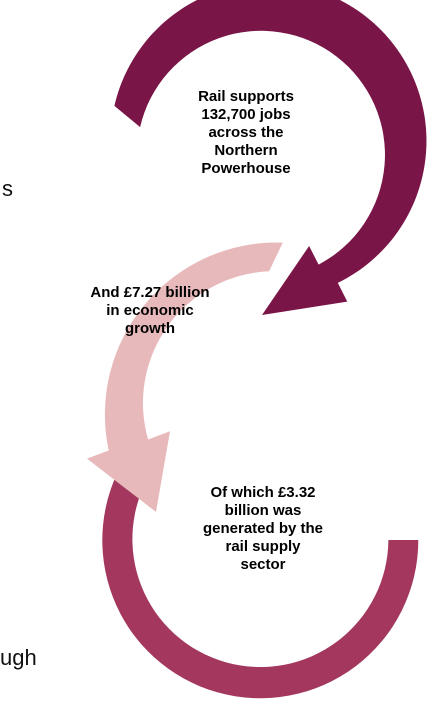  Describe the element at coordinates (263, 492) in the screenshot. I see `step-3-line: Of which £3.32` at that location.